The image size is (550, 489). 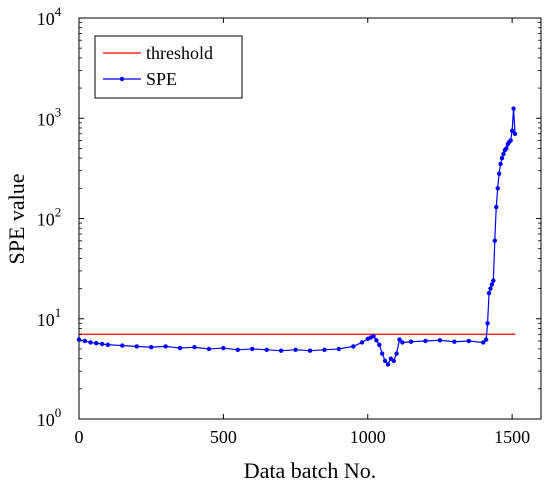 I want to click on x-axis-title: Data batch No., so click(x=310, y=470).